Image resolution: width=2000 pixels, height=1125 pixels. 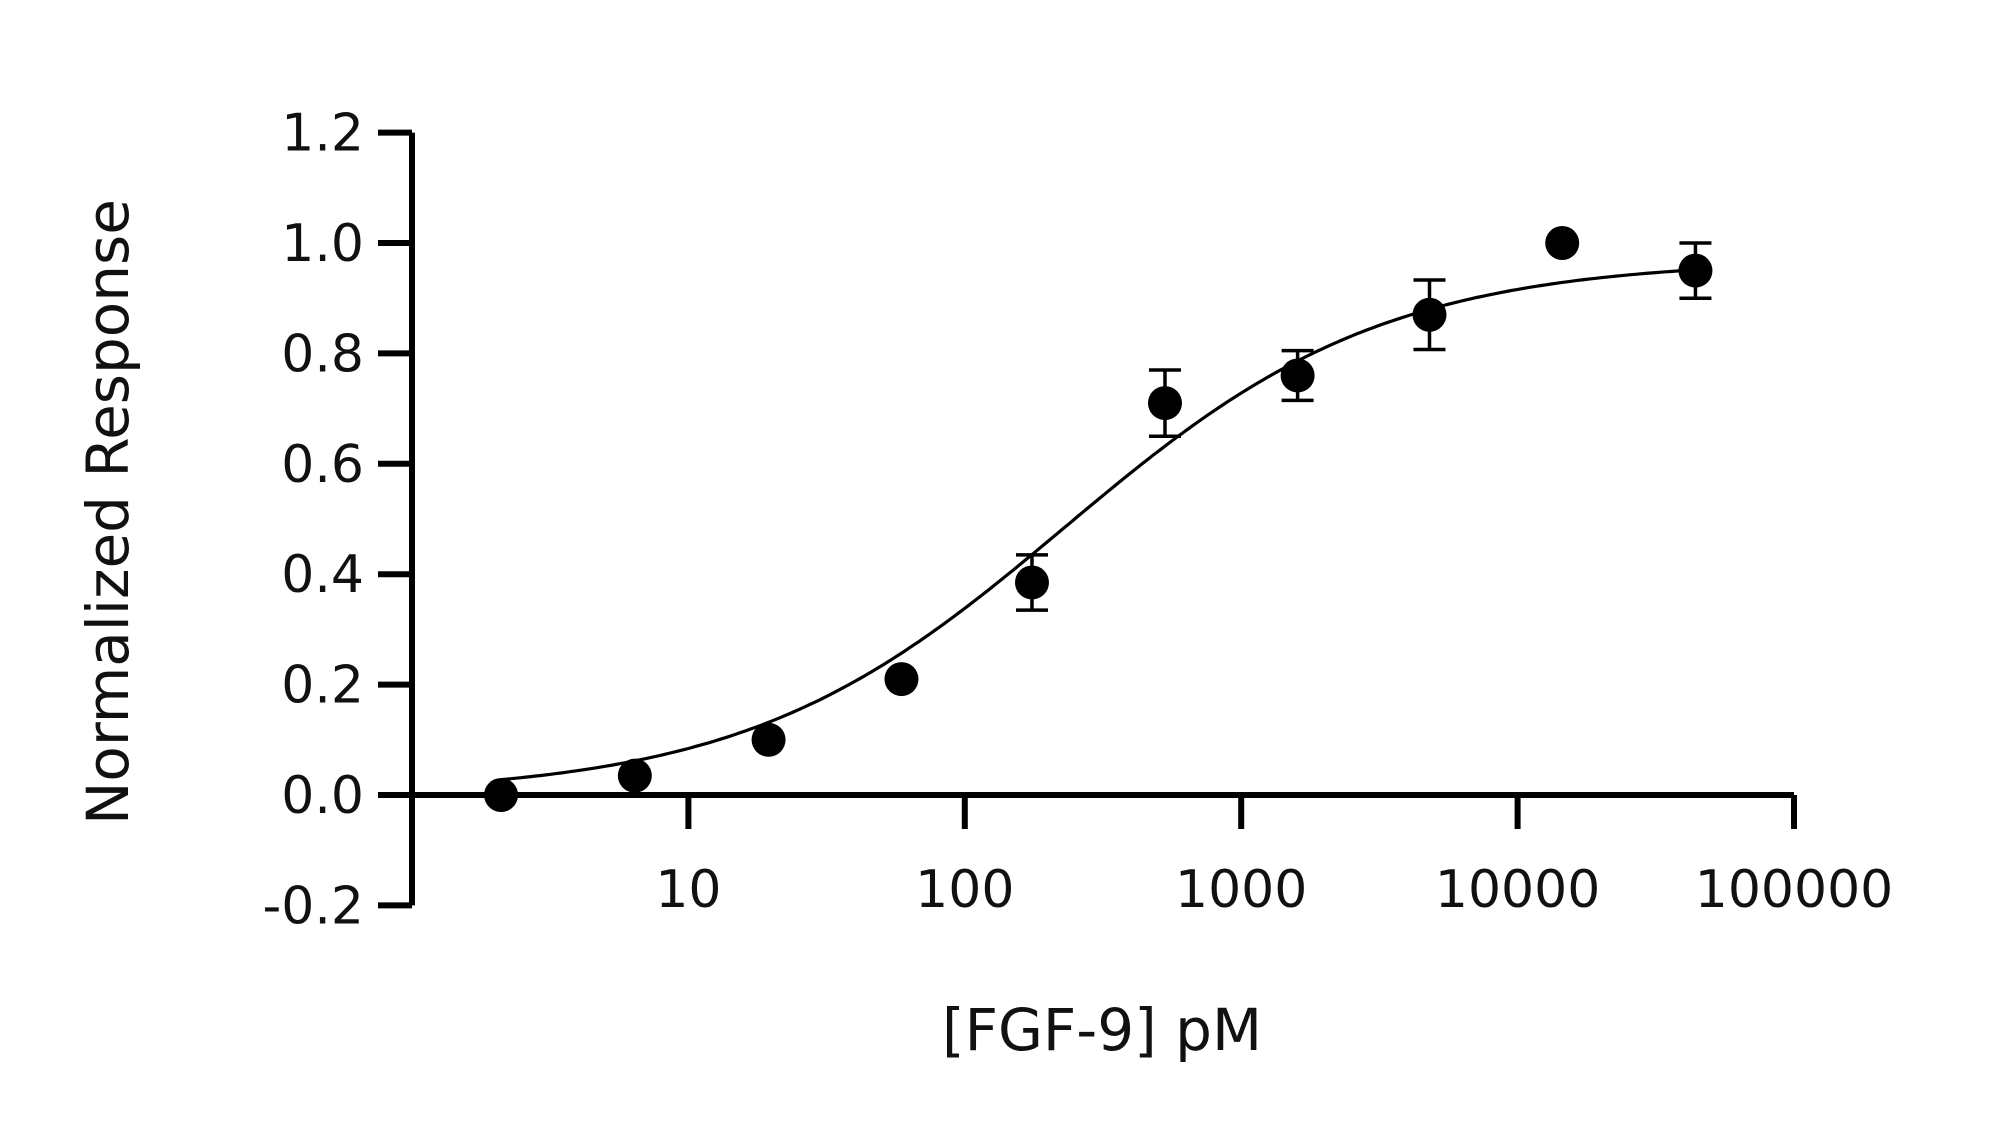 I want to click on y-tick-label: 1.2, so click(x=322, y=134).